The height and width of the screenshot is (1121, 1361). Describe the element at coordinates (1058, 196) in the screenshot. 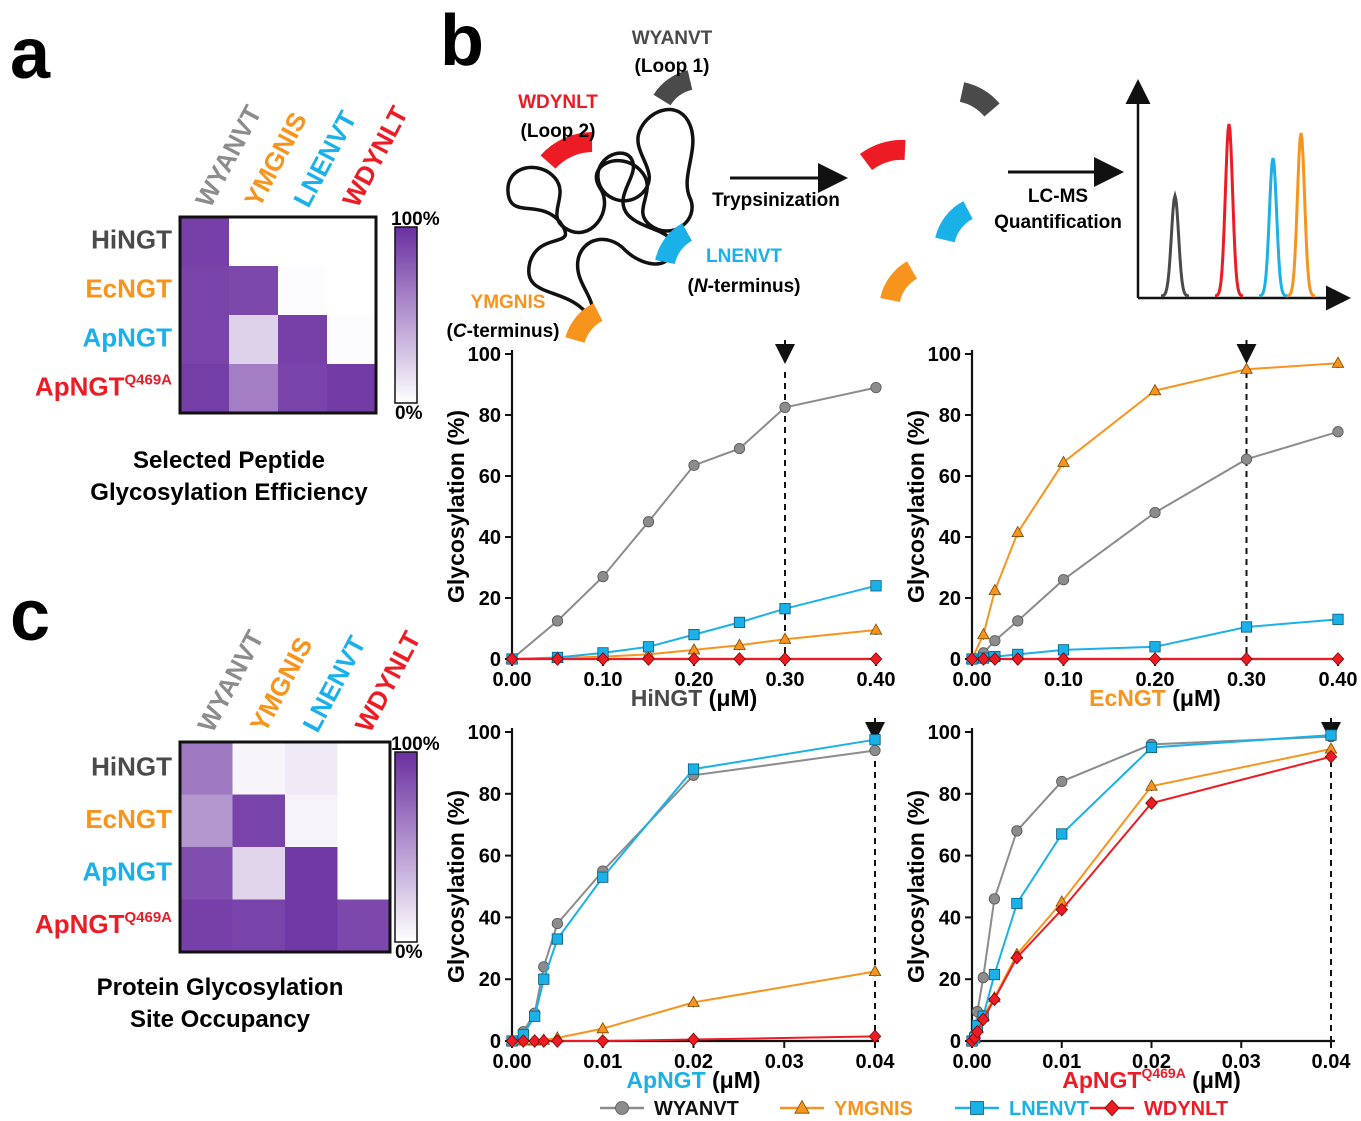

I see `lcms-label-1: LC-MS` at that location.